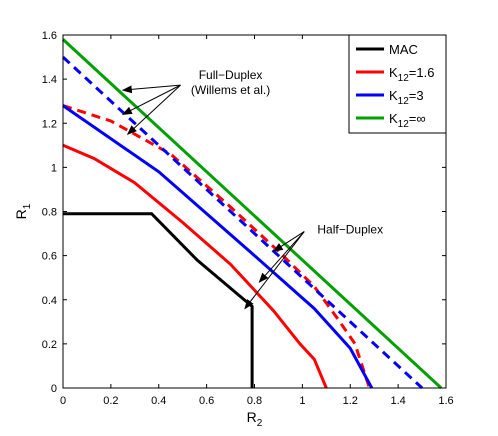 This screenshot has height=436, width=498. I want to click on y-tick-label: 0.2, so click(49, 345).